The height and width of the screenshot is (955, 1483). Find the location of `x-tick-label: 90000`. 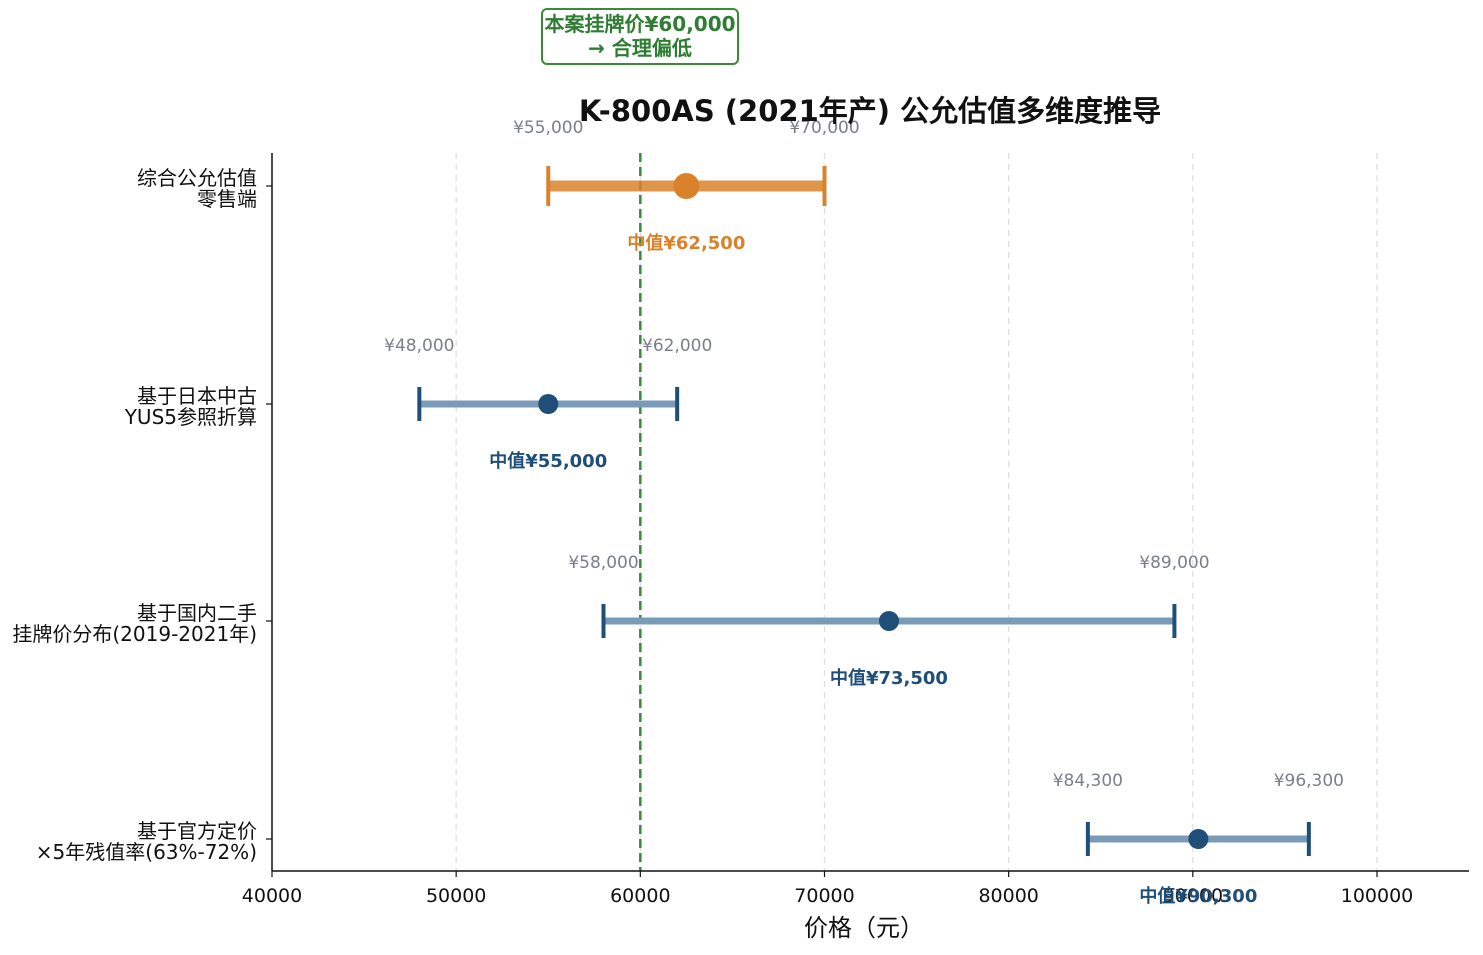

x-tick-label: 90000 is located at coordinates (1193, 896).